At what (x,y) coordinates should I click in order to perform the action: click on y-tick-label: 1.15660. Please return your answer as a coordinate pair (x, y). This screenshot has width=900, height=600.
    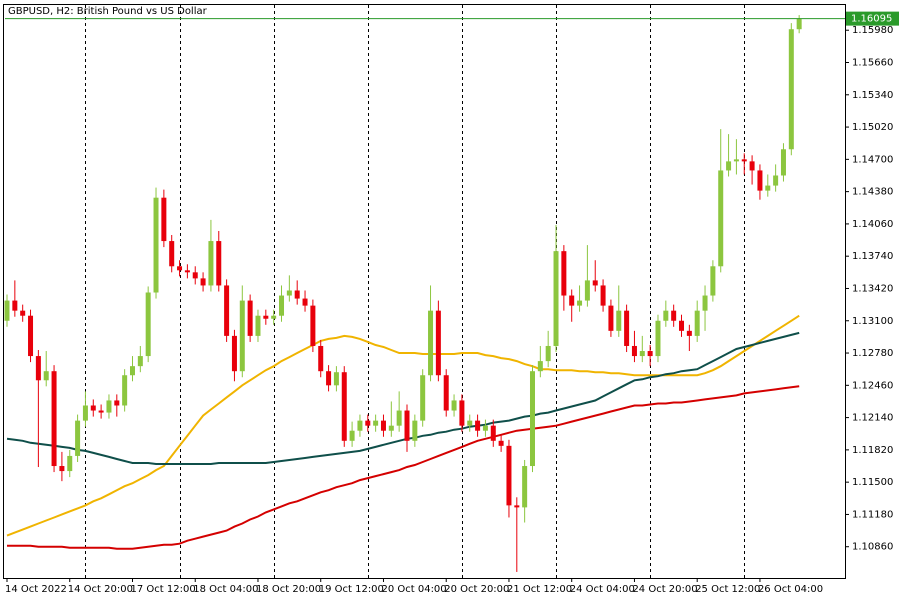
    Looking at the image, I should click on (872, 63).